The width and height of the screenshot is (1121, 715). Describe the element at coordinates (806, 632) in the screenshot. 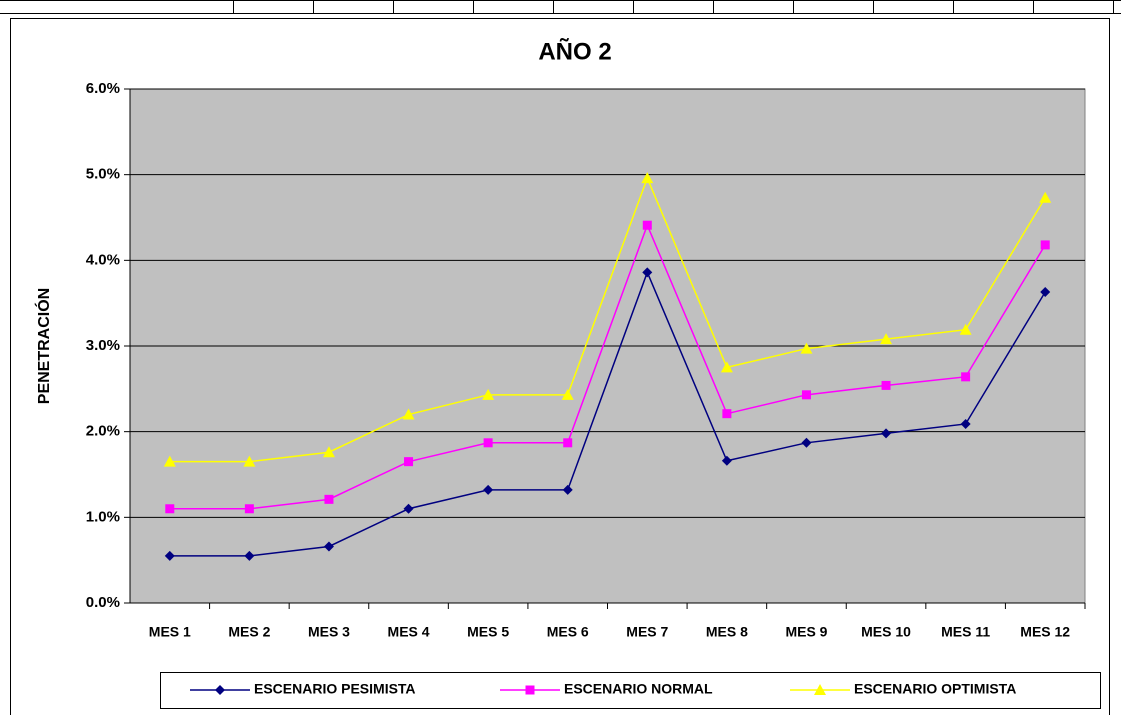

I see `x-tick-label: MES 9` at that location.